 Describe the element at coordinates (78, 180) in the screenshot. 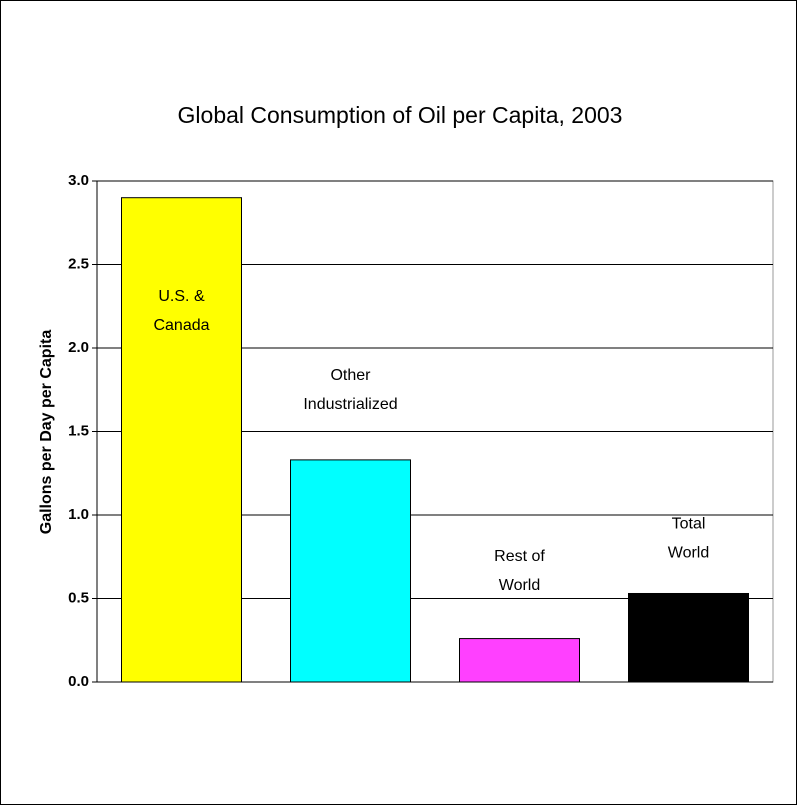

I see `y-tick-label: 3.0` at that location.